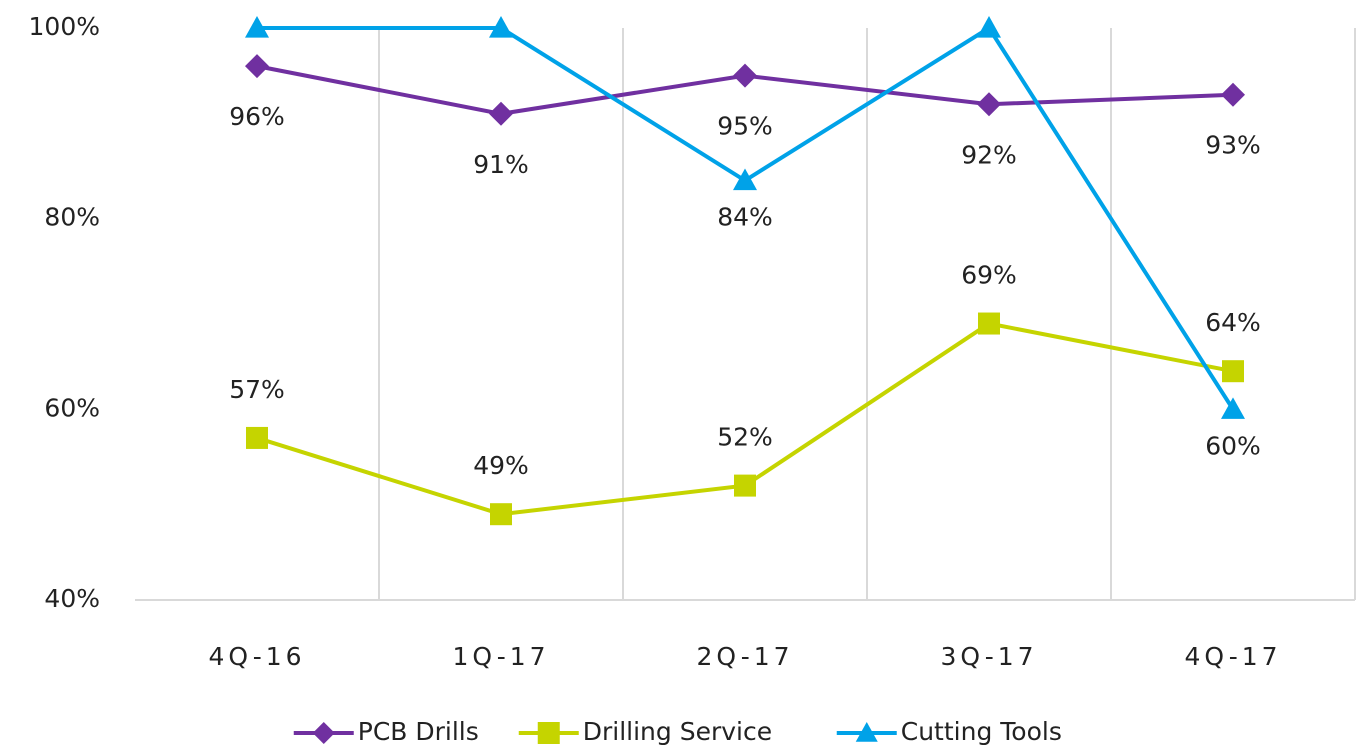 The height and width of the screenshot is (756, 1362). Describe the element at coordinates (501, 164) in the screenshot. I see `data-label: 91%` at that location.